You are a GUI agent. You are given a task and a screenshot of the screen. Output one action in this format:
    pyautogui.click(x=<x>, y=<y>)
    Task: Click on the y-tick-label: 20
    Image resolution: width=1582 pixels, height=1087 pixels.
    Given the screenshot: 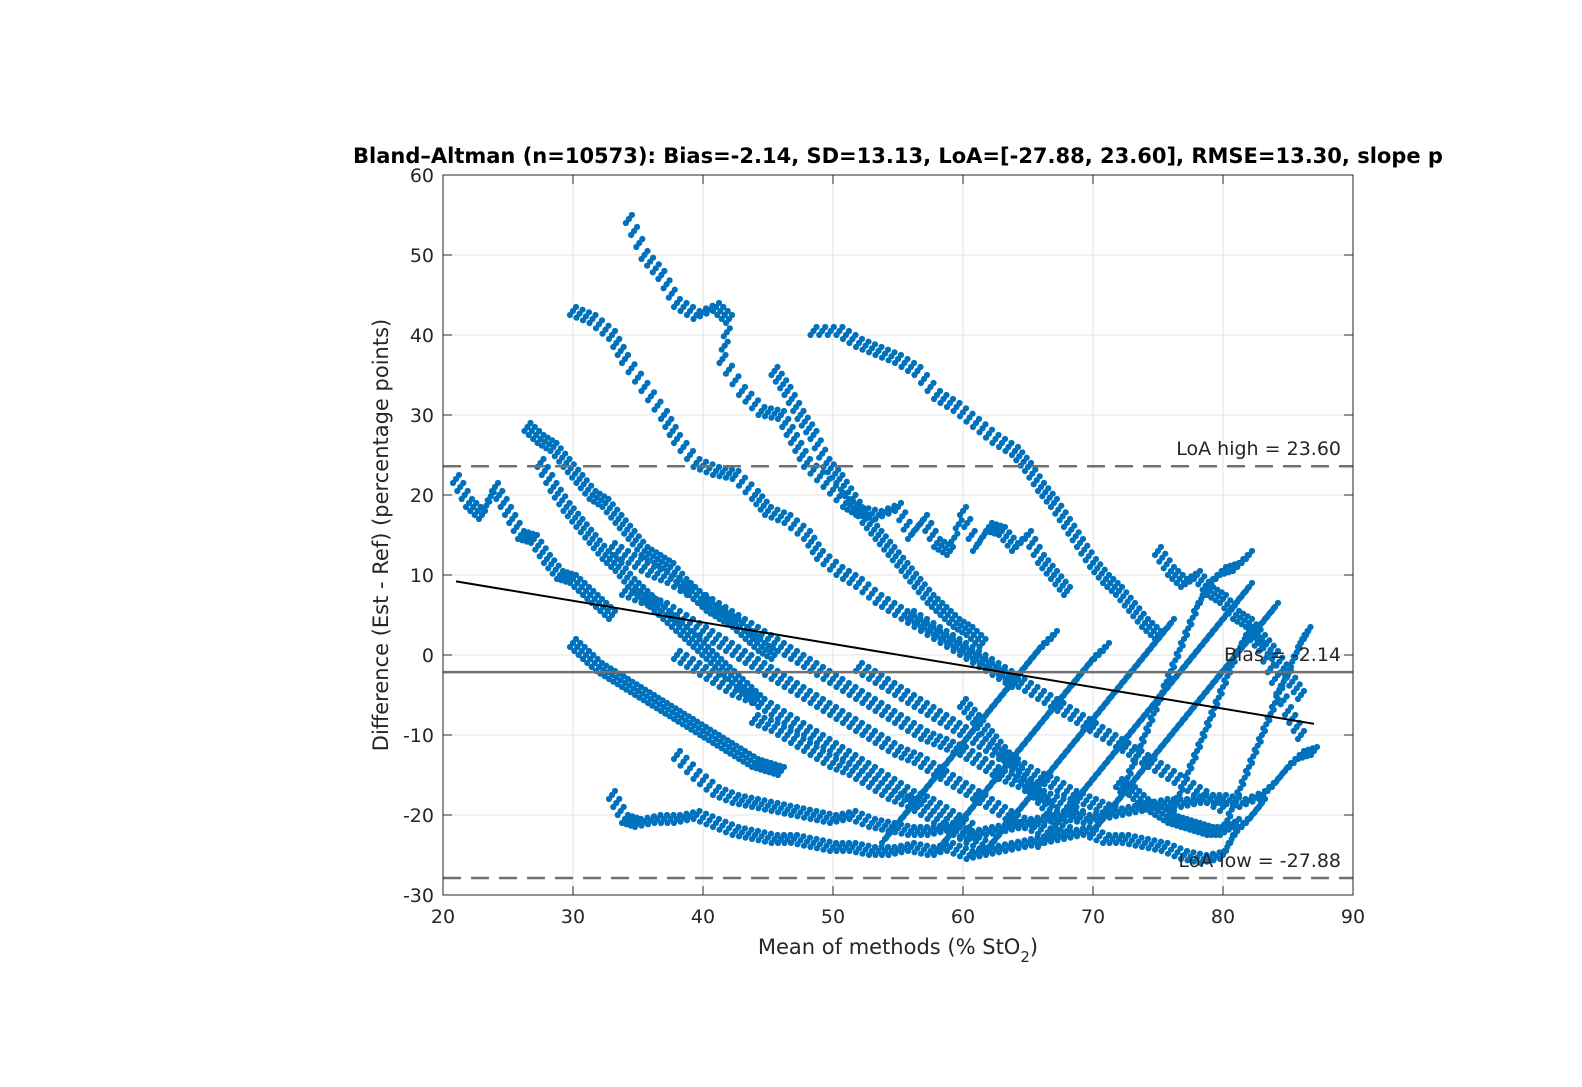 What is the action you would take?
    pyautogui.click(x=422, y=496)
    